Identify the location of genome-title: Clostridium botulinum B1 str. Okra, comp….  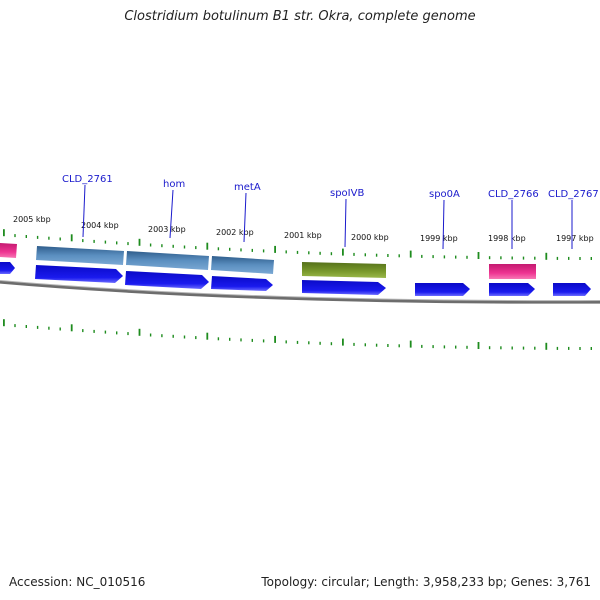
(300, 16).